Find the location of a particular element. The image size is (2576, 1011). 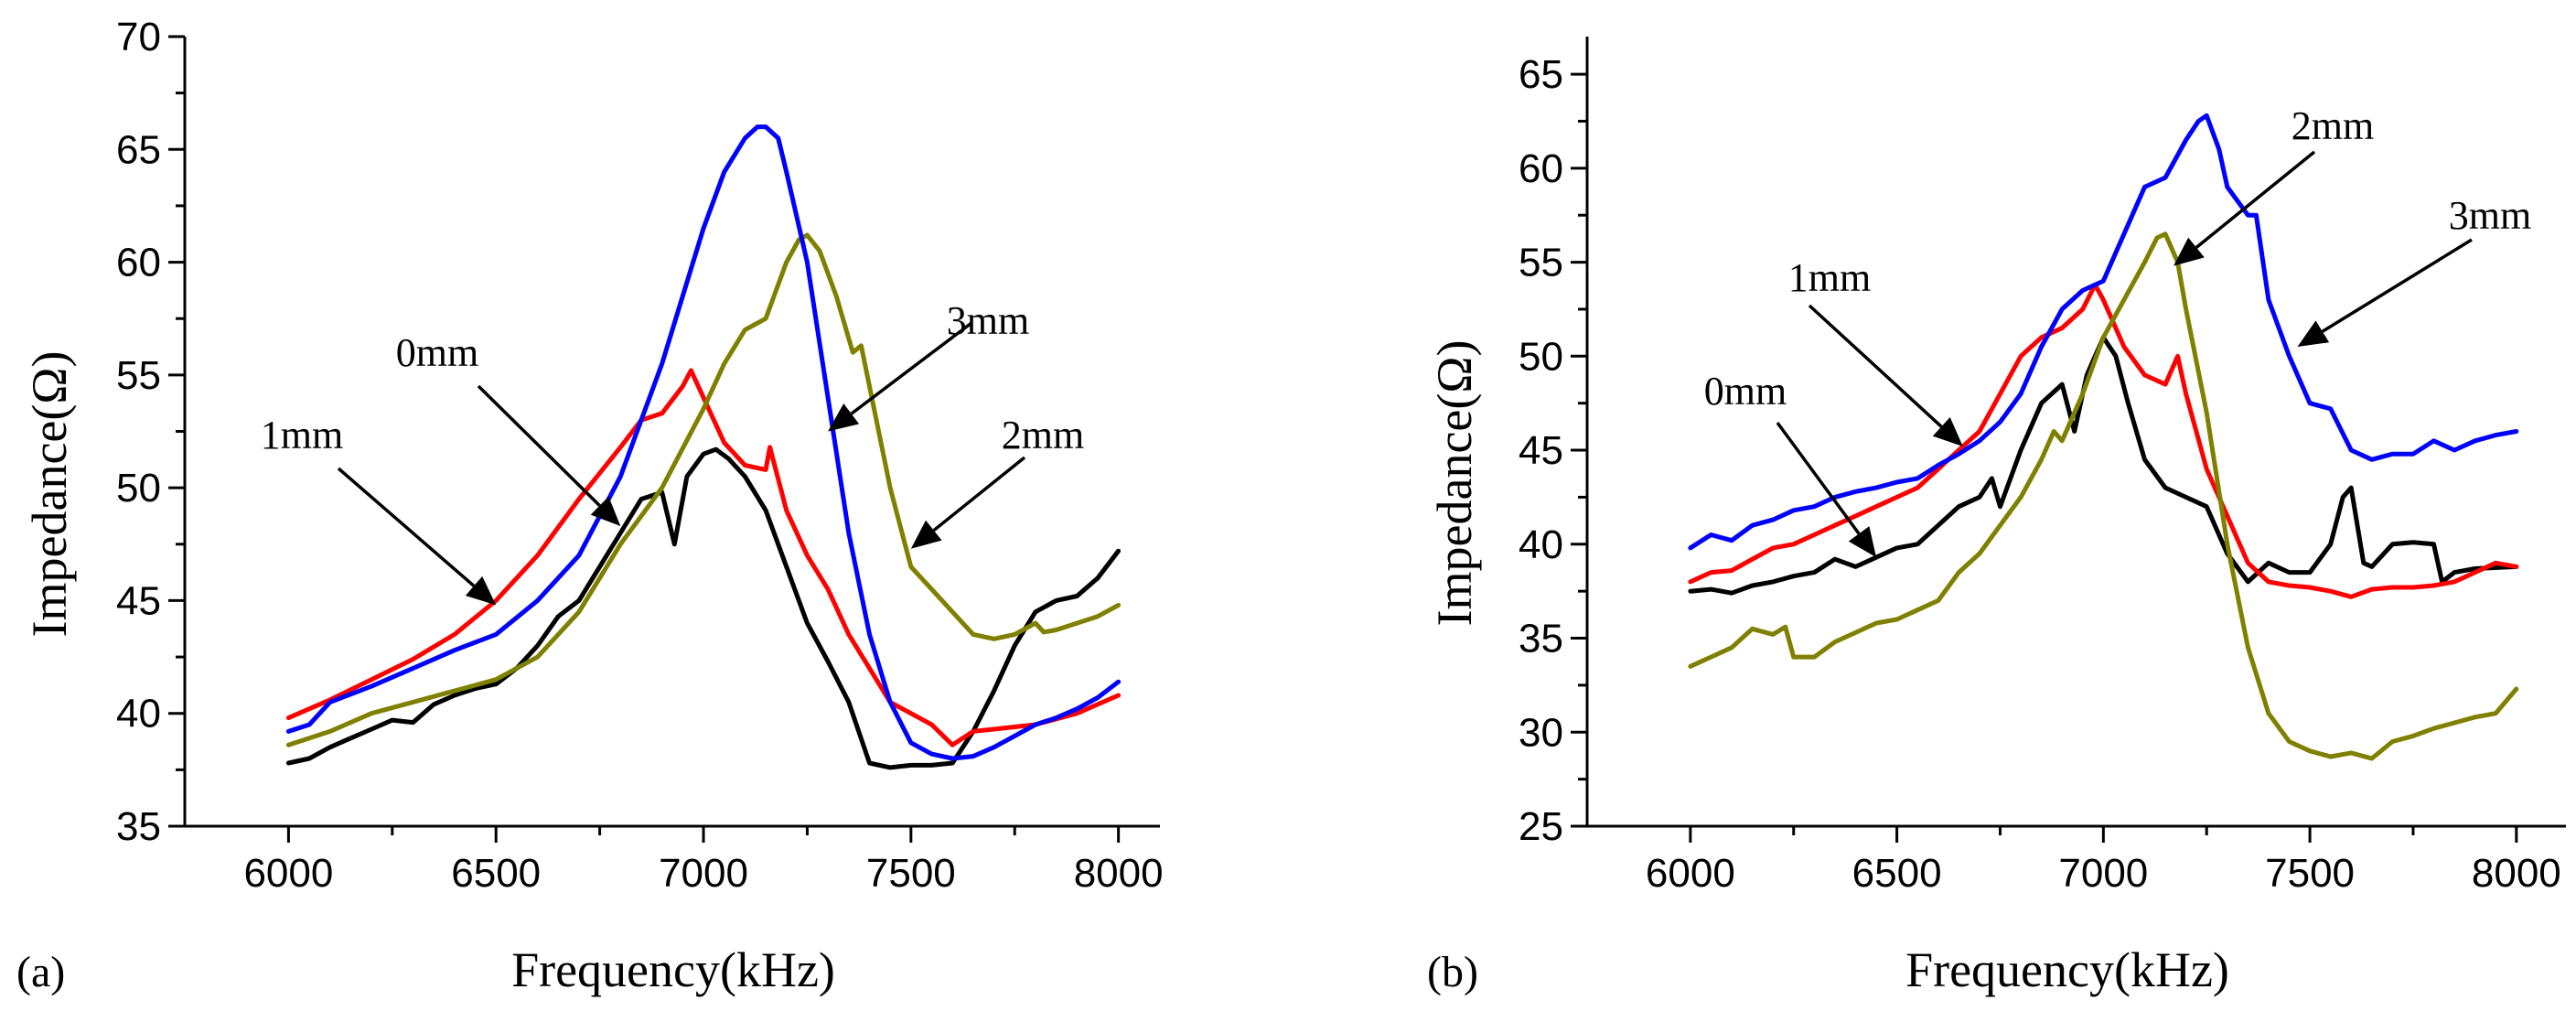

panel-a-y-axis-title: Impedance(Ω) is located at coordinates (49, 494).